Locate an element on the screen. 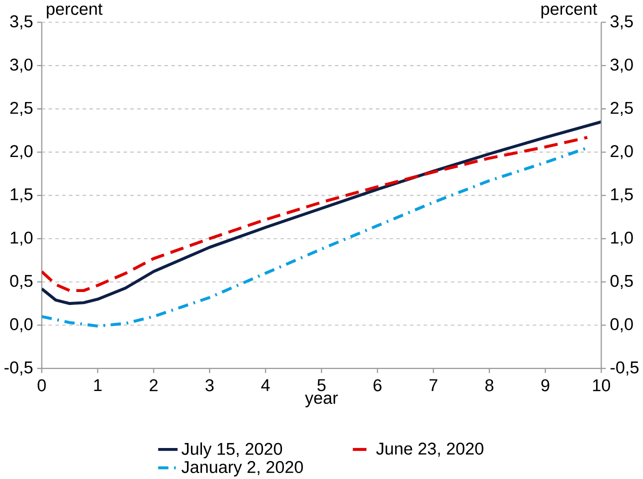 This screenshot has height=479, width=643. legend-label: January 2, 2020 is located at coordinates (242, 468).